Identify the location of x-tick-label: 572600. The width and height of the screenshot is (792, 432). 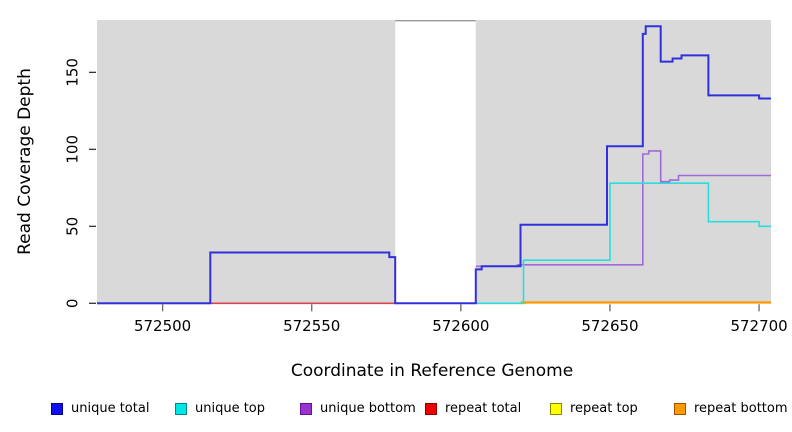
(460, 326).